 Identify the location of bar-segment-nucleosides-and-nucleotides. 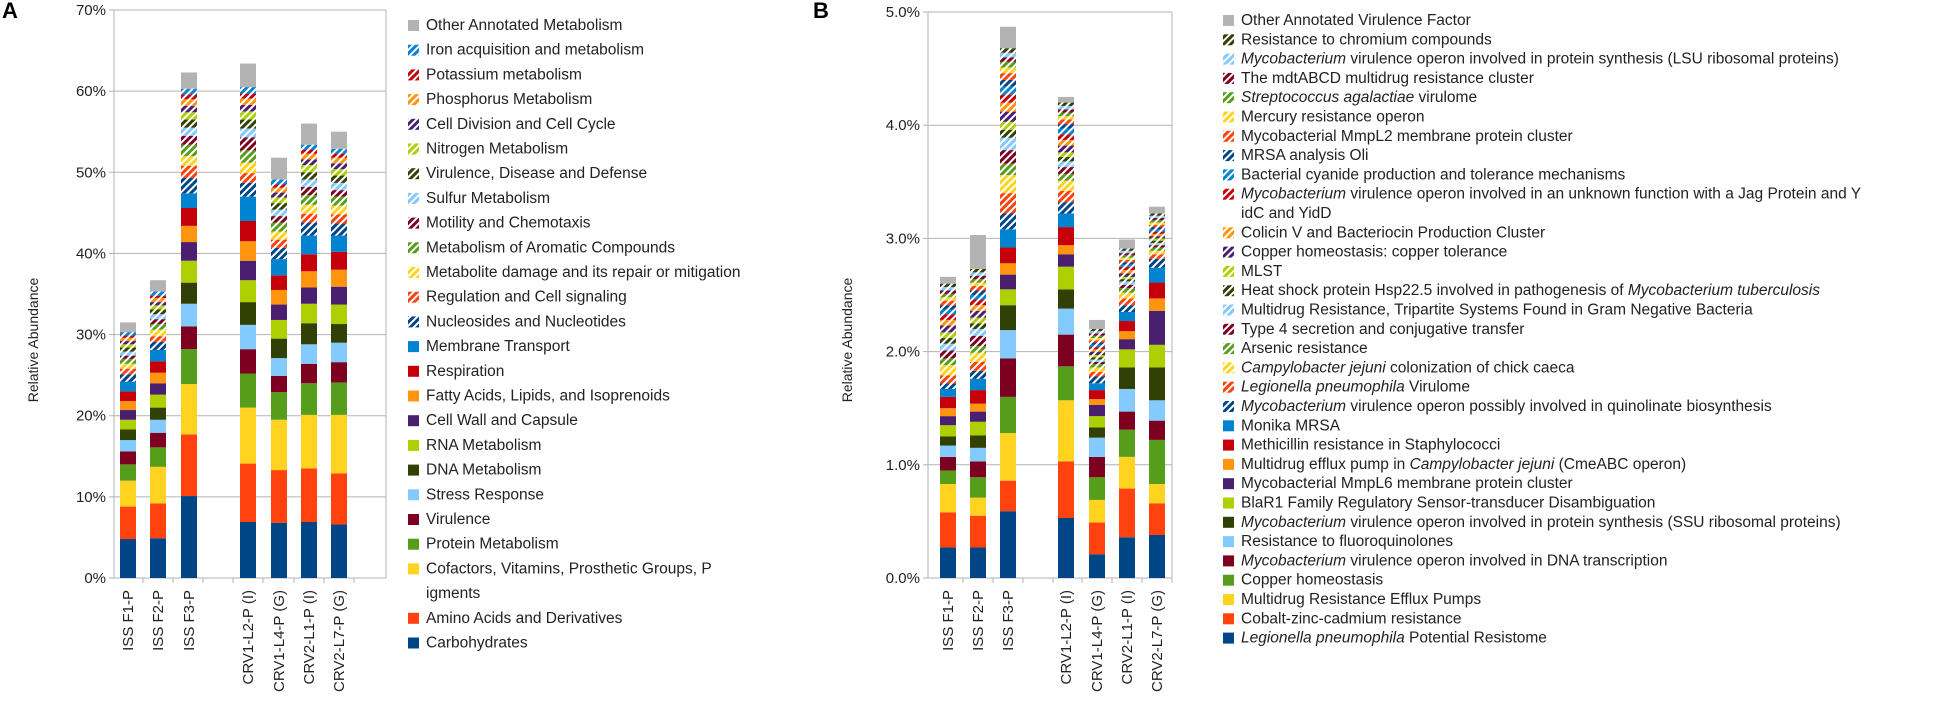
(158, 345).